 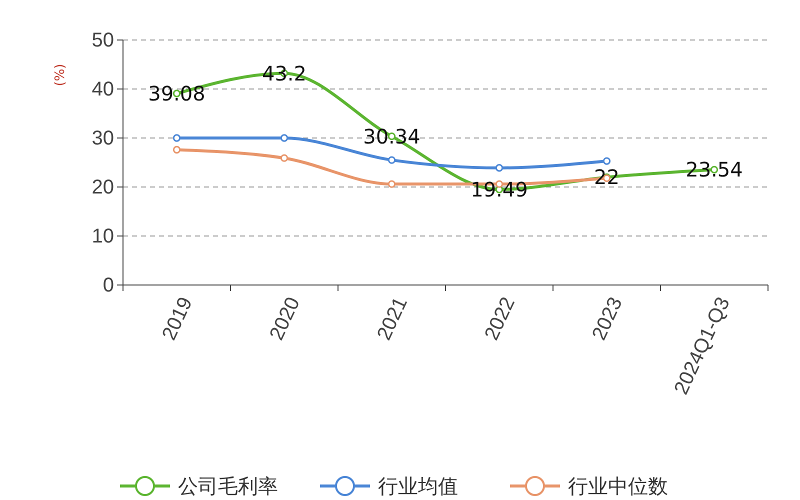 What do you see at coordinates (103, 187) in the screenshot?
I see `y-tick-label: 20` at bounding box center [103, 187].